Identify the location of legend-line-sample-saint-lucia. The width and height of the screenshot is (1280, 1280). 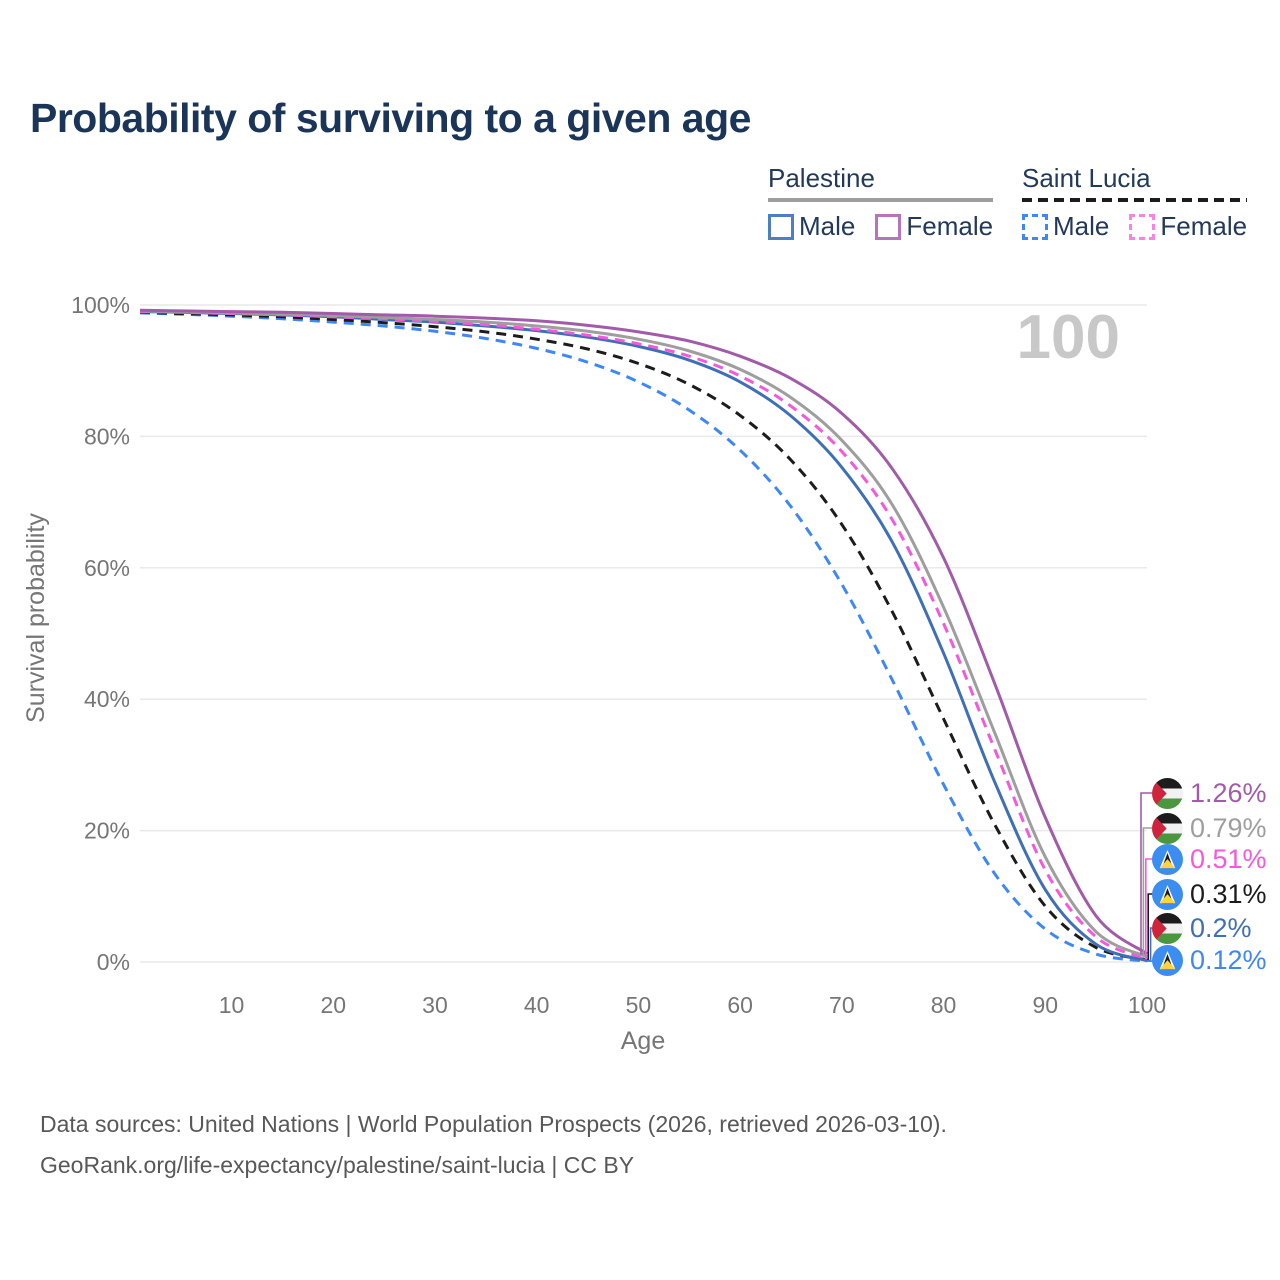
(1135, 200).